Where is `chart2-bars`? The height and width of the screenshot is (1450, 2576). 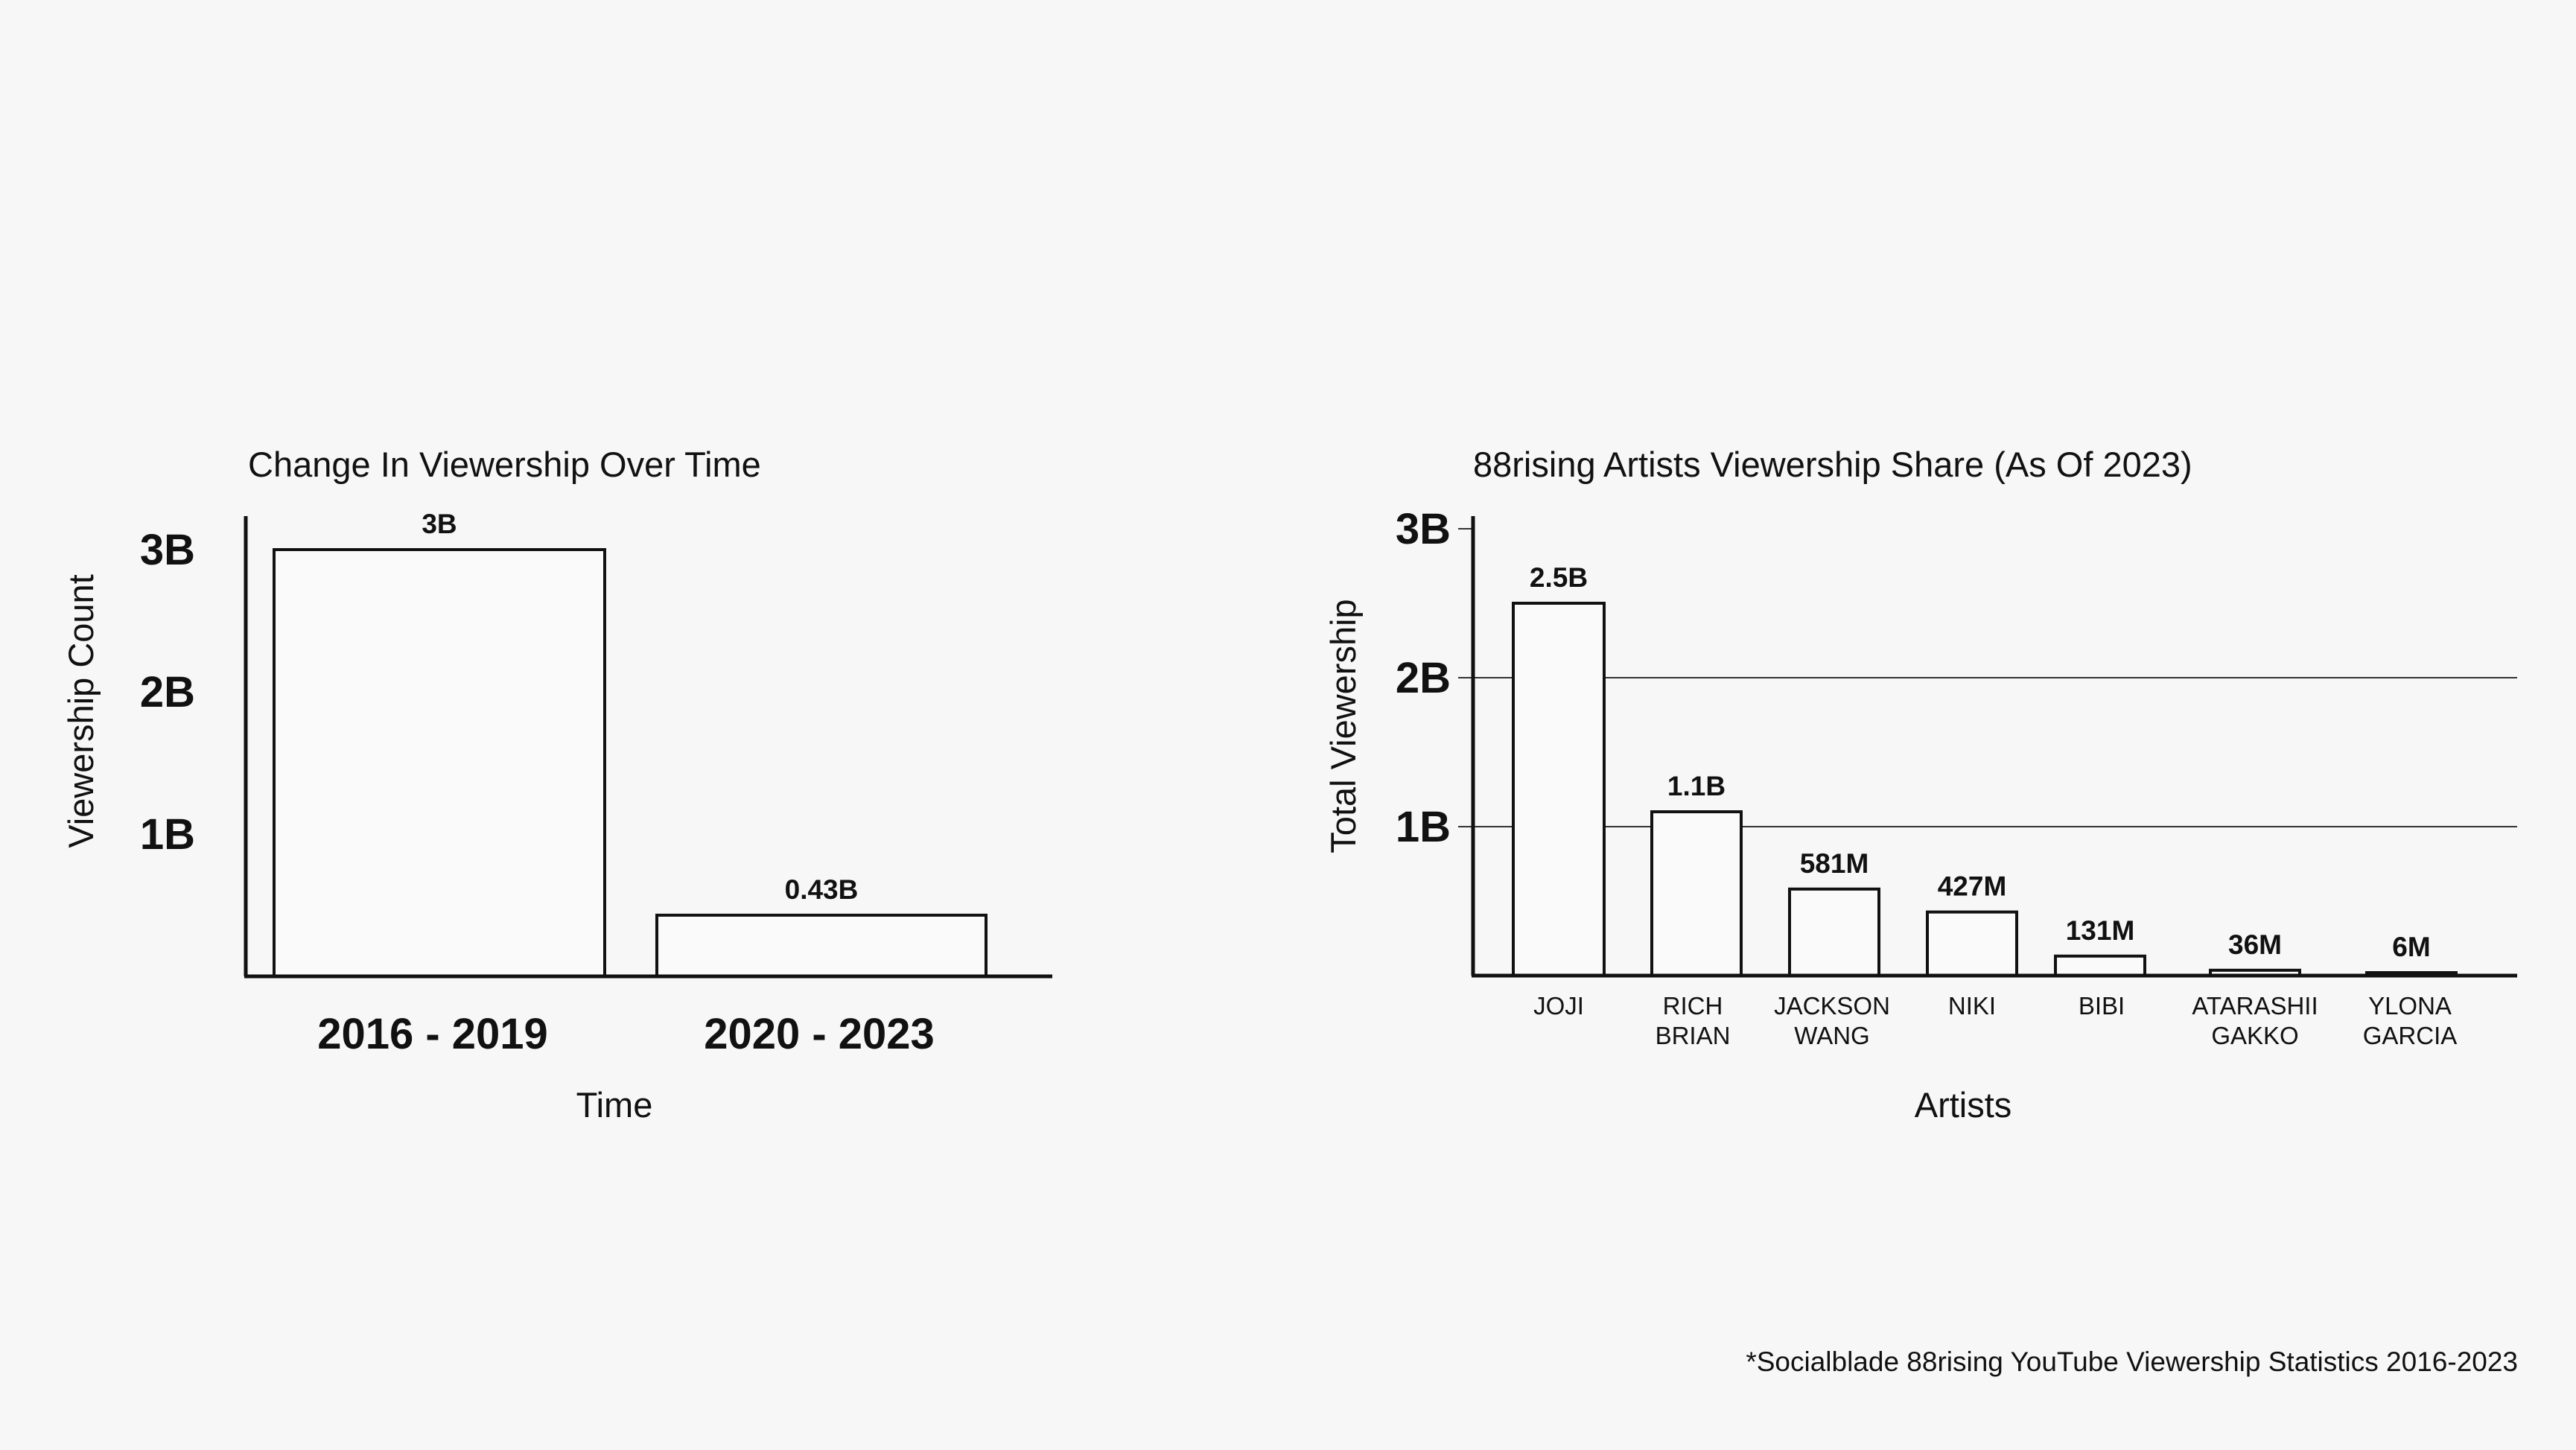 chart2-bars is located at coordinates (1985, 790).